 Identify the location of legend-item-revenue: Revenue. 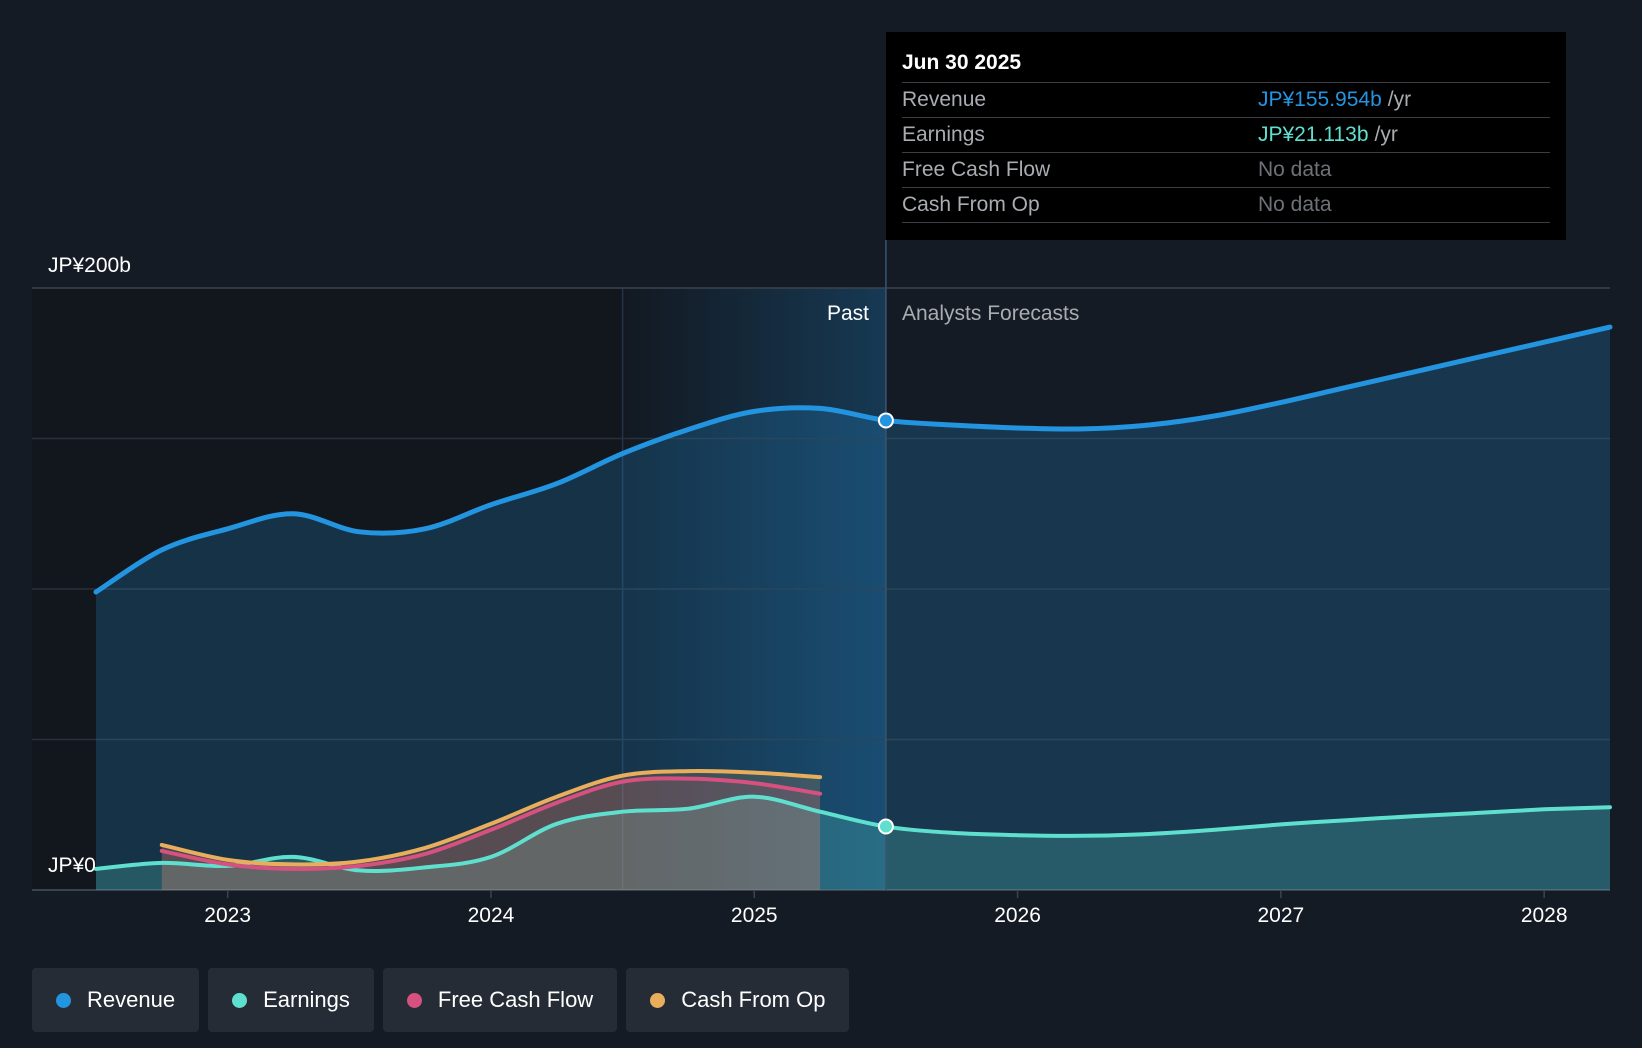
(116, 1000).